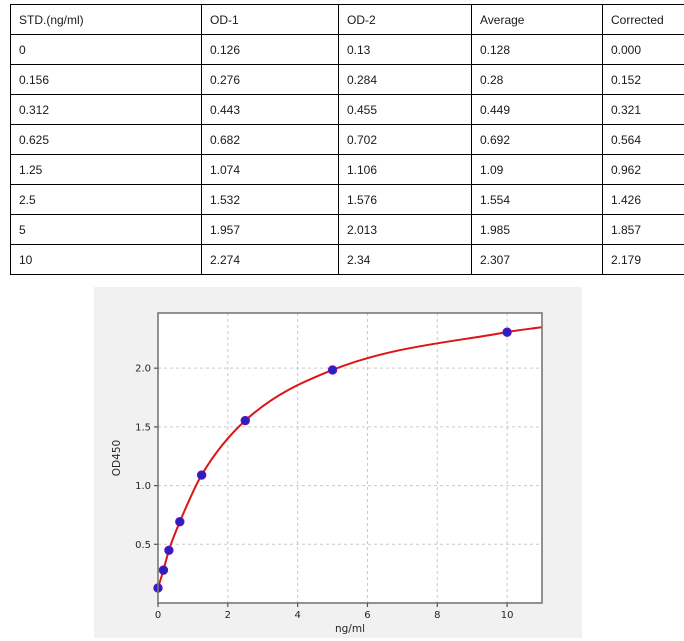  Describe the element at coordinates (350, 629) in the screenshot. I see `x-axis-label: ng/ml` at that location.